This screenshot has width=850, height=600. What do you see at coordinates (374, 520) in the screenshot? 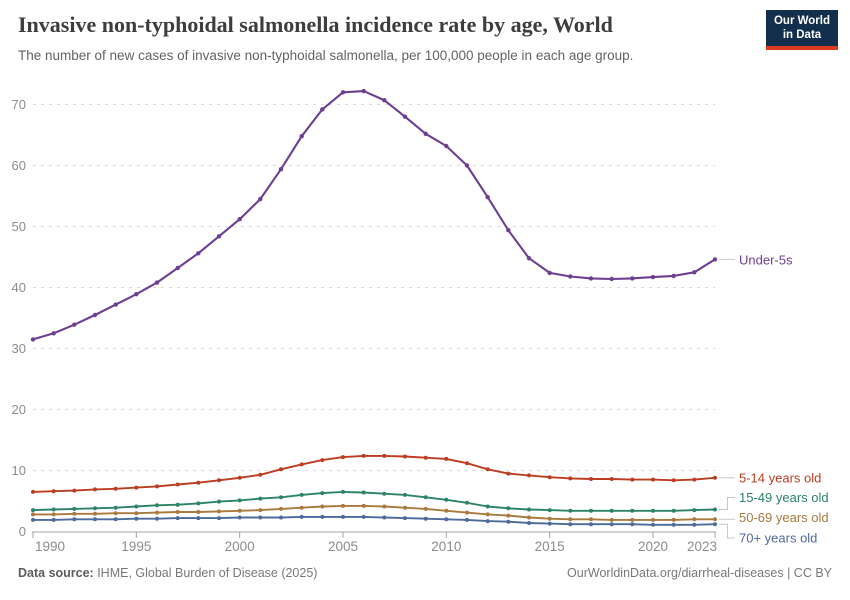
I see `series-line-70-plus` at bounding box center [374, 520].